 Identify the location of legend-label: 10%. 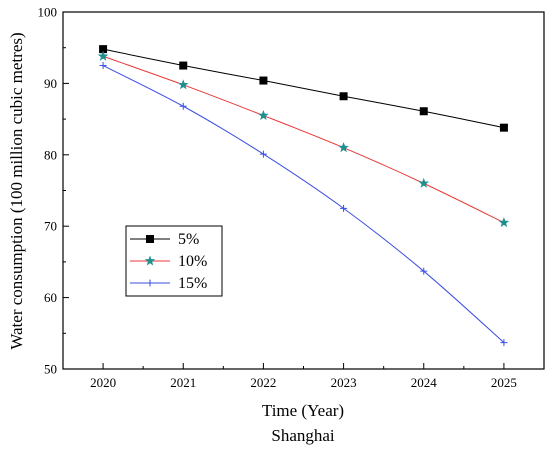
(192, 261).